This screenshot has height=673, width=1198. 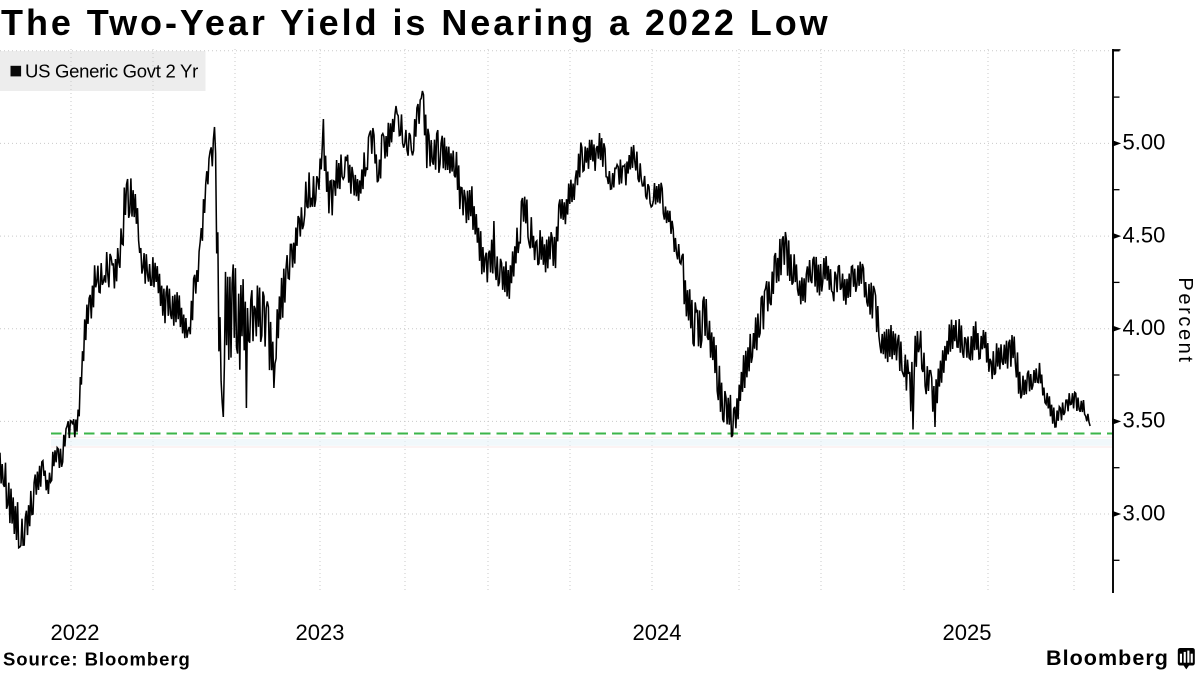 I want to click on svg-text: 5.00, so click(x=1144, y=142).